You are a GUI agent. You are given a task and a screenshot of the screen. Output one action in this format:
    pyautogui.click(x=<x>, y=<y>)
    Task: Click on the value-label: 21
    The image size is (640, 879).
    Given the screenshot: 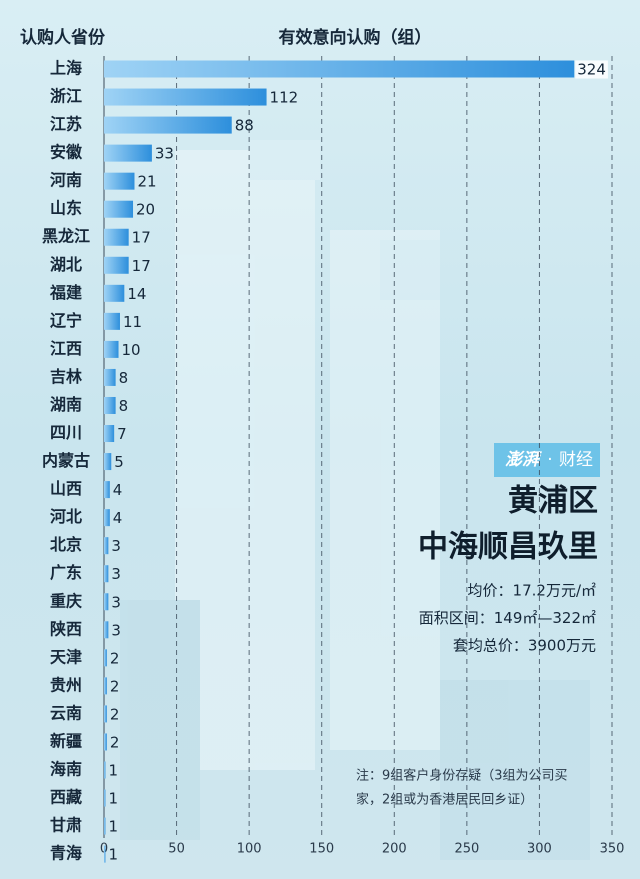 What is the action you would take?
    pyautogui.click(x=146, y=182)
    